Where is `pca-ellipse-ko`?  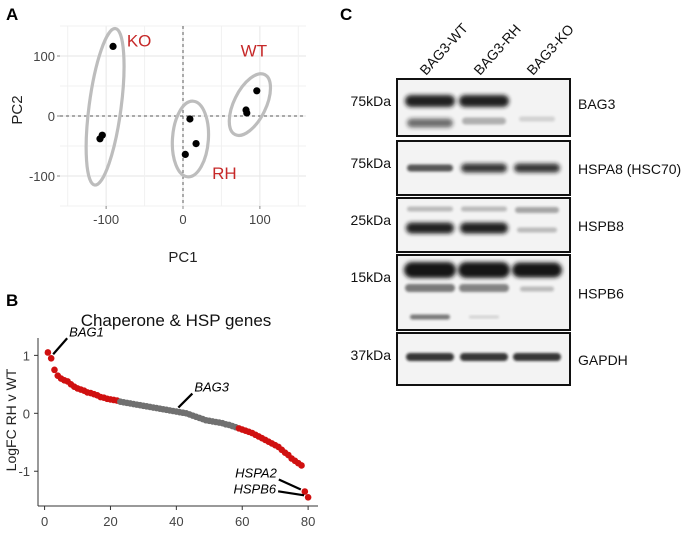
pca-ellipse-ko is located at coordinates (105, 106).